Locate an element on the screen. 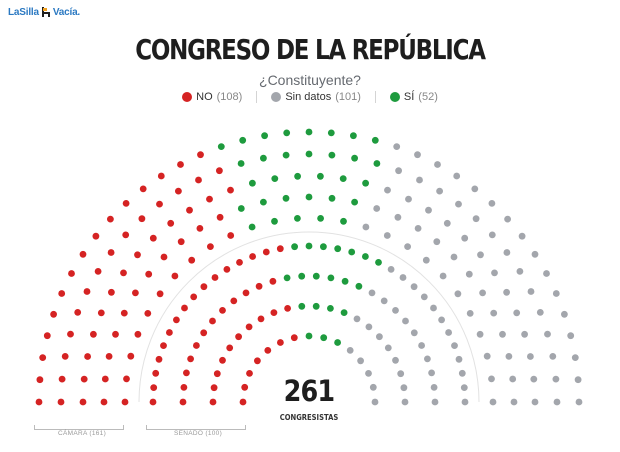 The image size is (620, 452). page-title: CONGRESO DE LA REPÚBLICA is located at coordinates (310, 49).